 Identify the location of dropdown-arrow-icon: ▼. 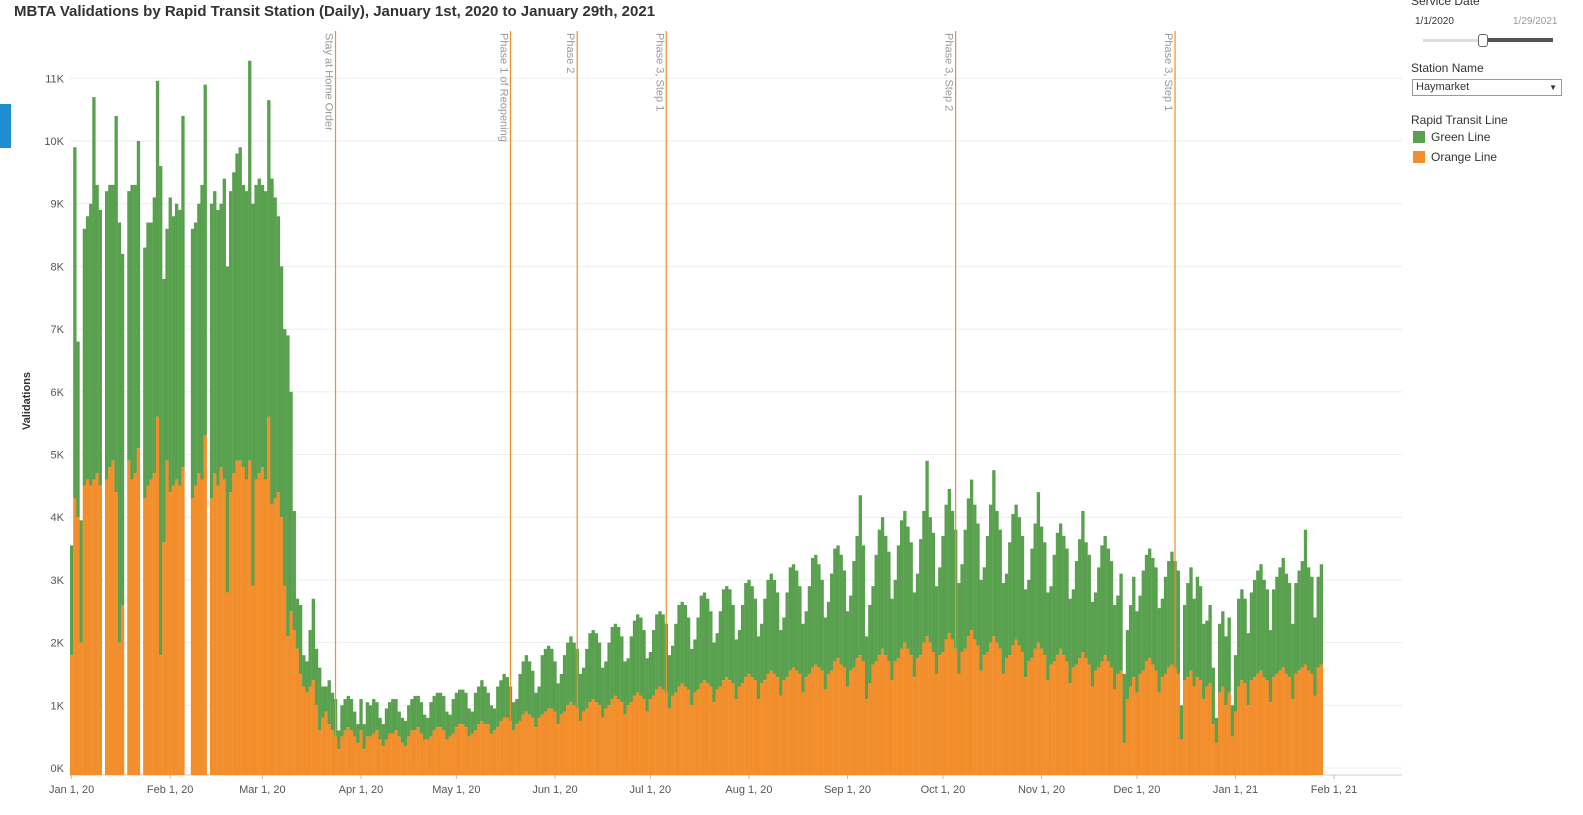
(1553, 87).